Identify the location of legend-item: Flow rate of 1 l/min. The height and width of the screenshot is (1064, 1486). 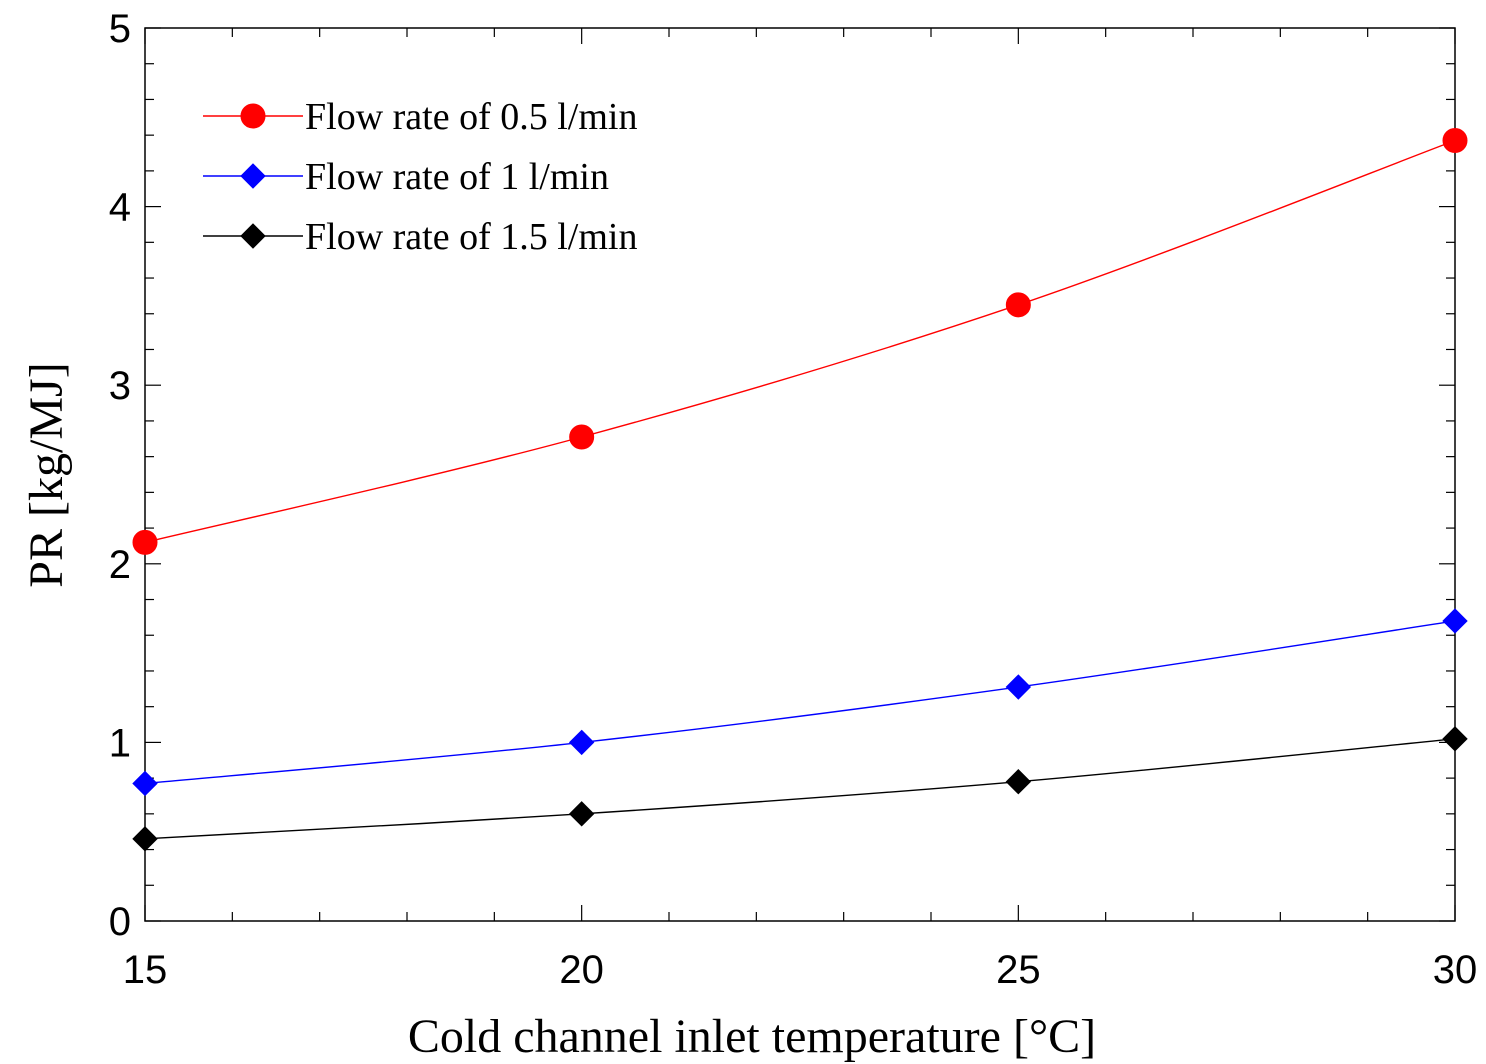
(406, 177).